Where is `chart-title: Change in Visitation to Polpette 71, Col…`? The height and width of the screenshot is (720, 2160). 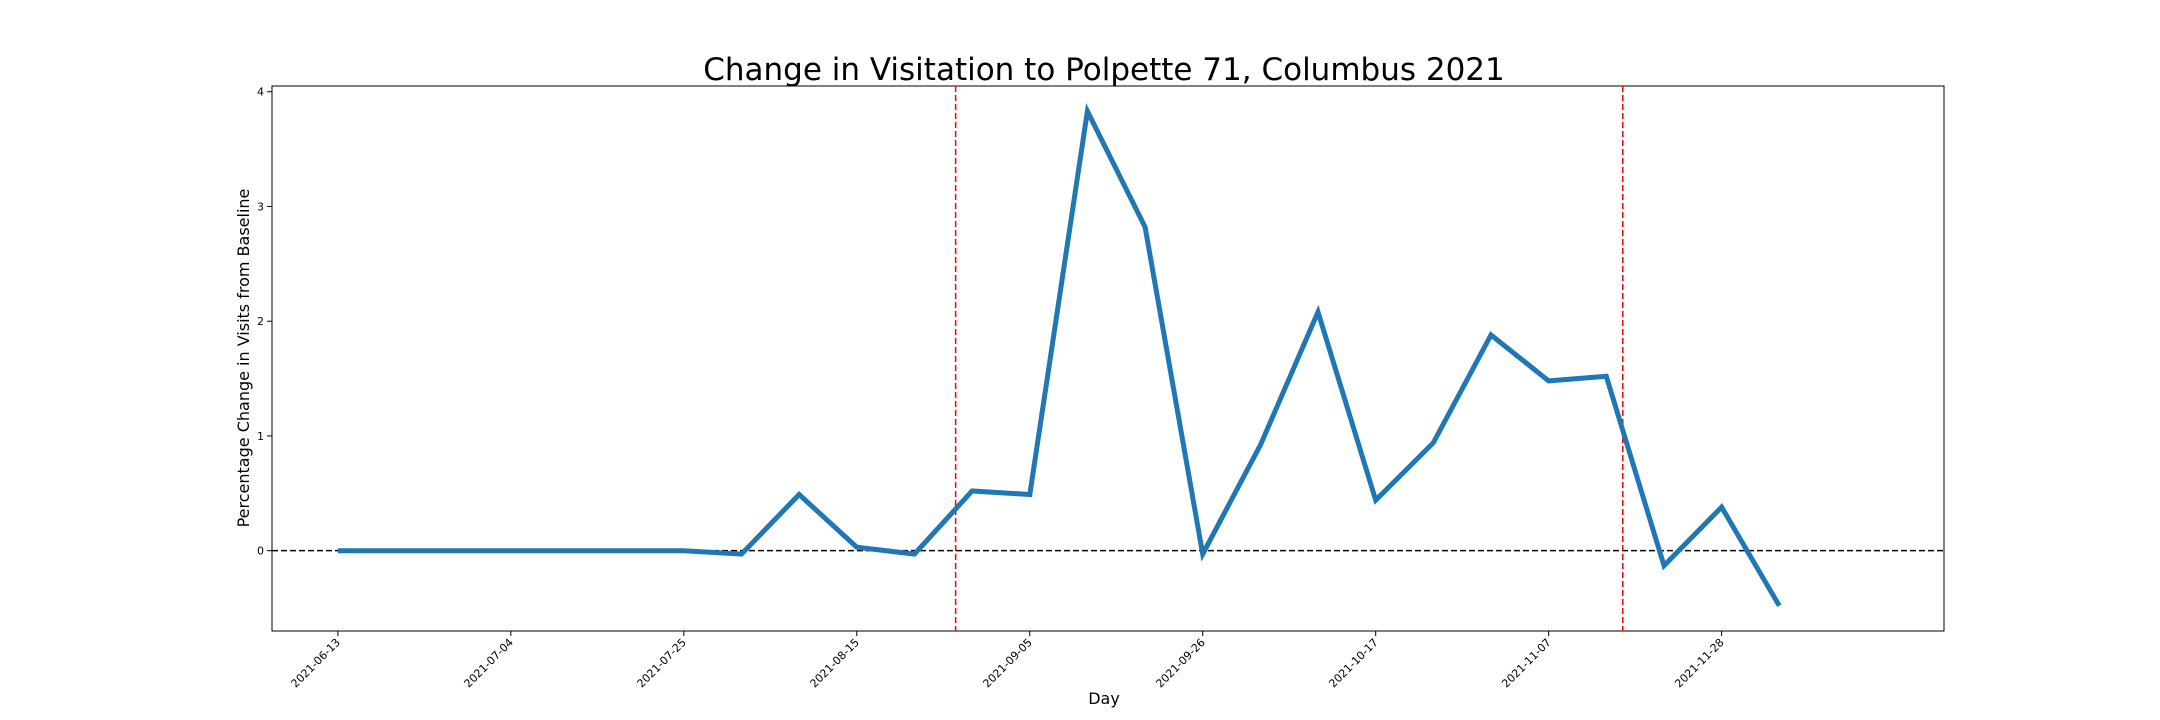
chart-title: Change in Visitation to Polpette 71, Col… is located at coordinates (1104, 70).